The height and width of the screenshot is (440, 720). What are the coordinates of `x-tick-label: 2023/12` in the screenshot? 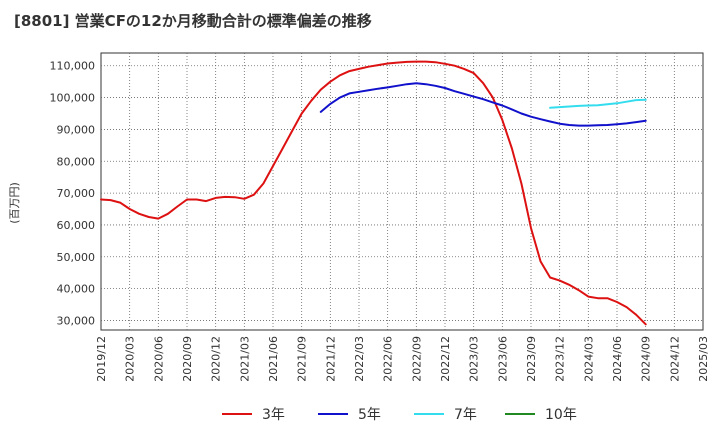 It's located at (560, 359).